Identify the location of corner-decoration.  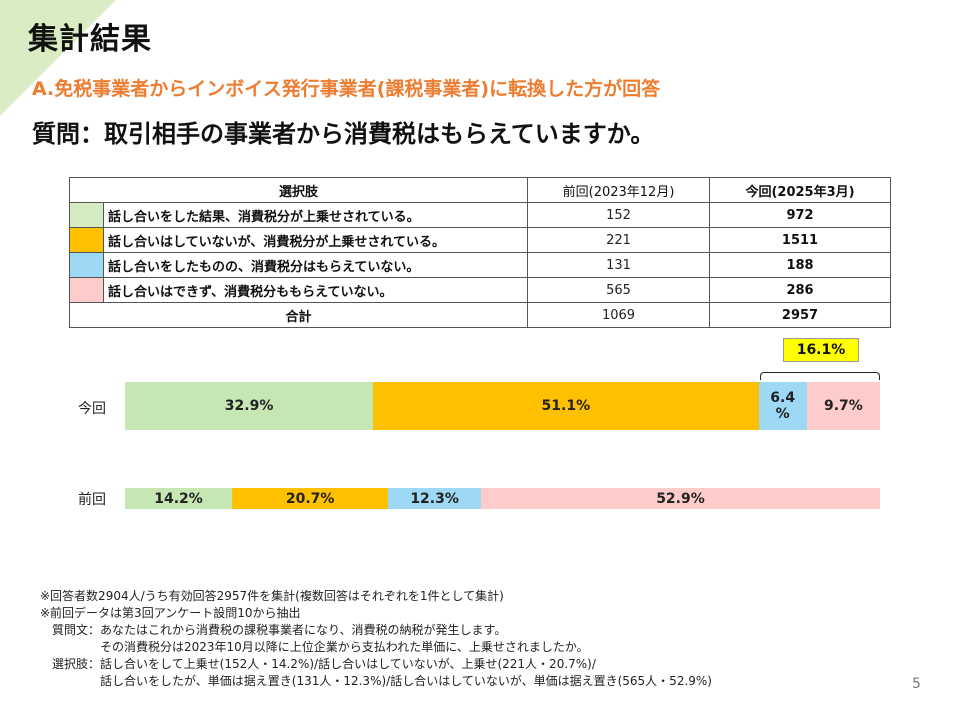
(58, 58).